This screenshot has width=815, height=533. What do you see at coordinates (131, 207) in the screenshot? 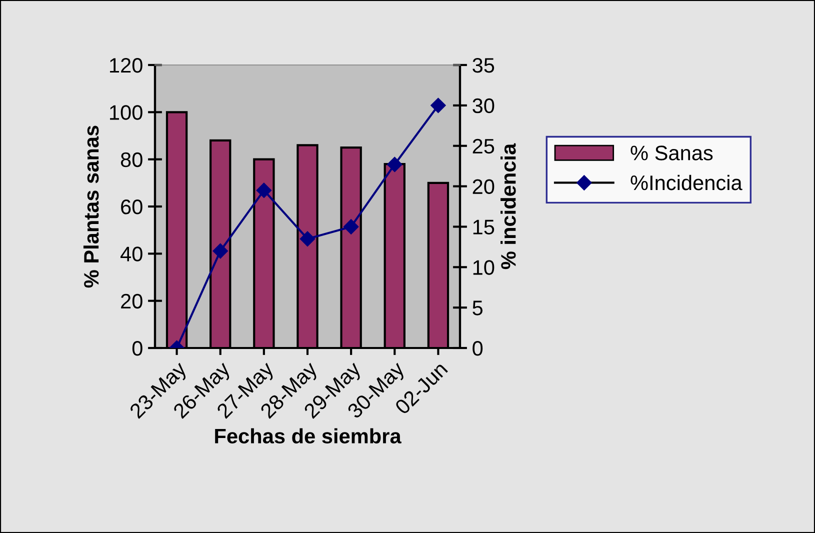
I see `y-tick-label: 60` at bounding box center [131, 207].